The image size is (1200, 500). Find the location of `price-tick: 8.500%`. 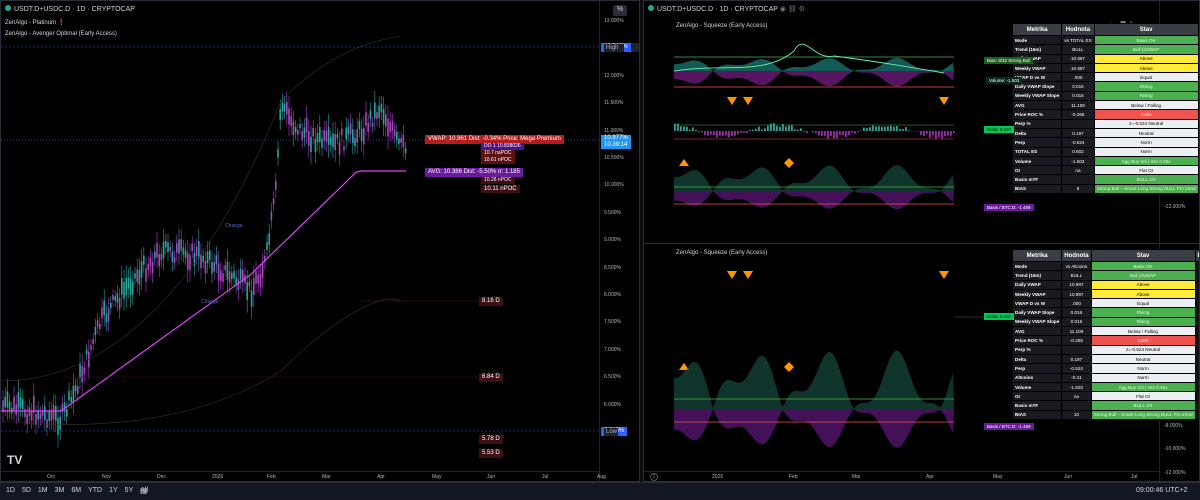

price-tick: 8.500% is located at coordinates (612, 267).